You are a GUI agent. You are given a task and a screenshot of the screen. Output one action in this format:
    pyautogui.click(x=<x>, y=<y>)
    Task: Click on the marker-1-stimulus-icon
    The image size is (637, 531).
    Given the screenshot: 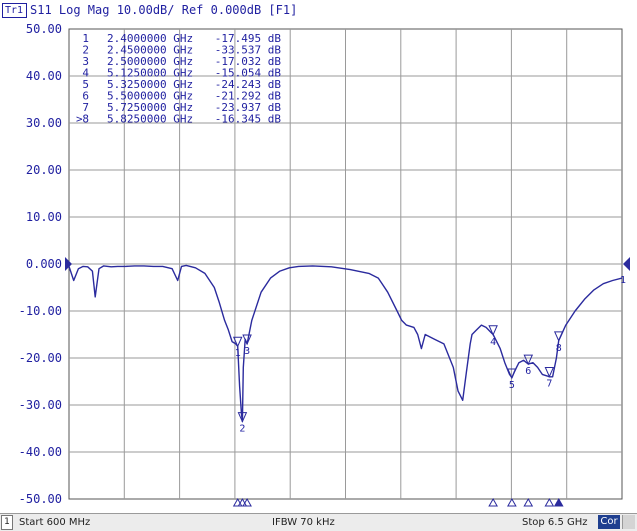 What is the action you would take?
    pyautogui.click(x=237, y=502)
    